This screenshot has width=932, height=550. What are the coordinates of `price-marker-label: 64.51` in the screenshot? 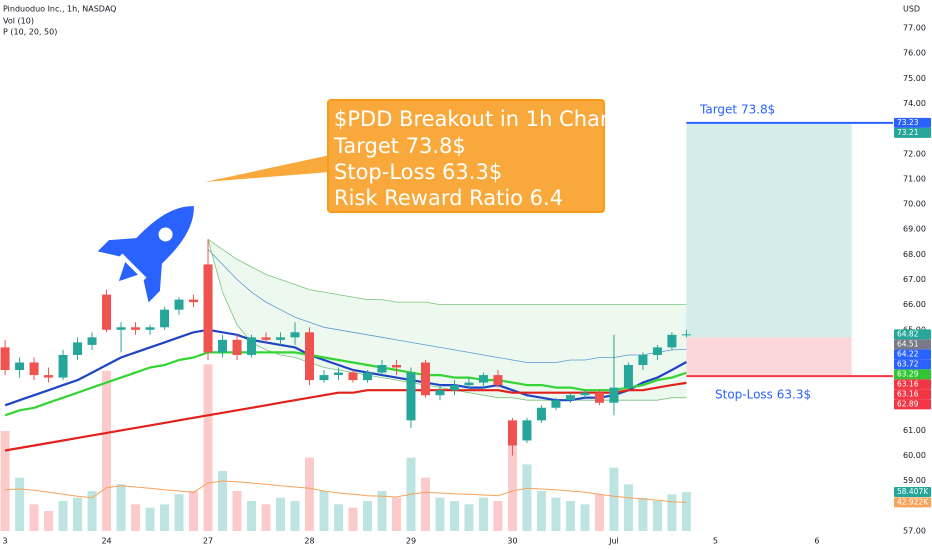 It's located at (908, 343).